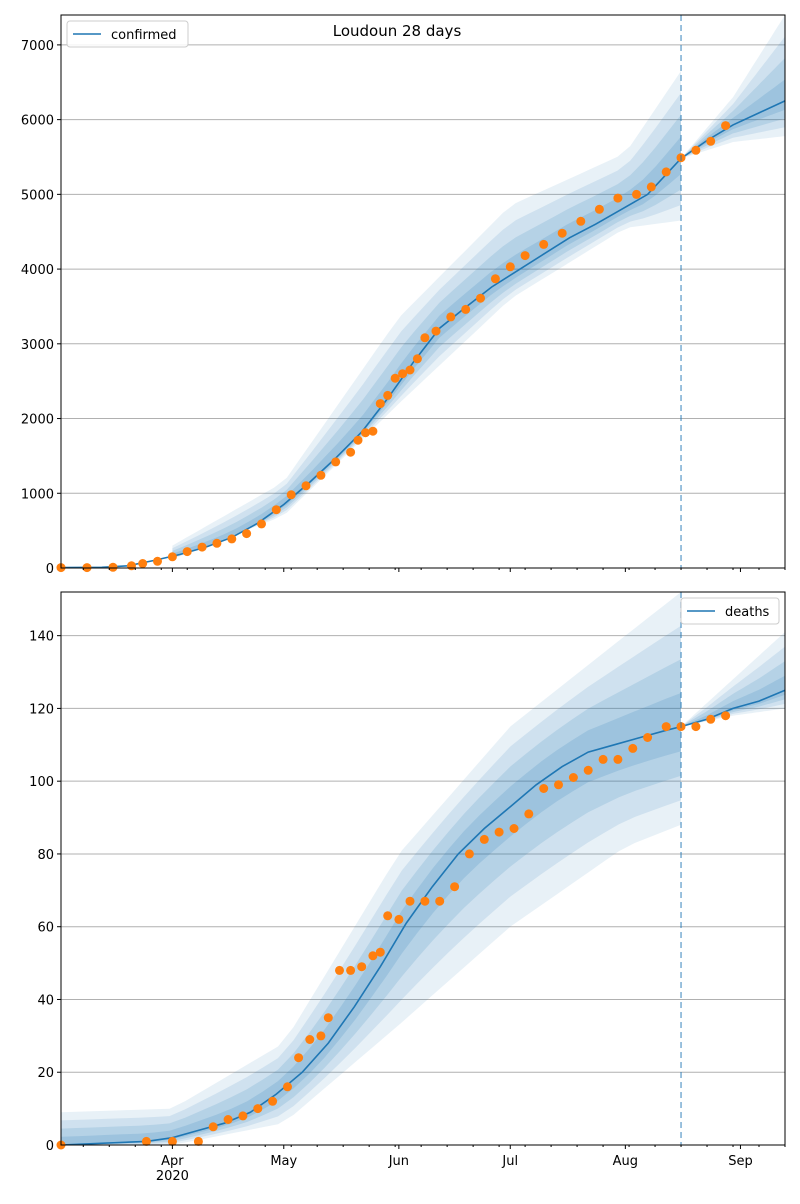  I want to click on y-tick-label: 1000, so click(37, 494).